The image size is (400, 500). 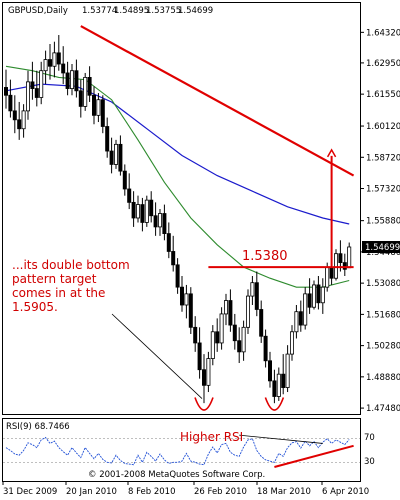 I want to click on chart-header-symbol: GBPUSD,Daily, so click(x=38, y=11).